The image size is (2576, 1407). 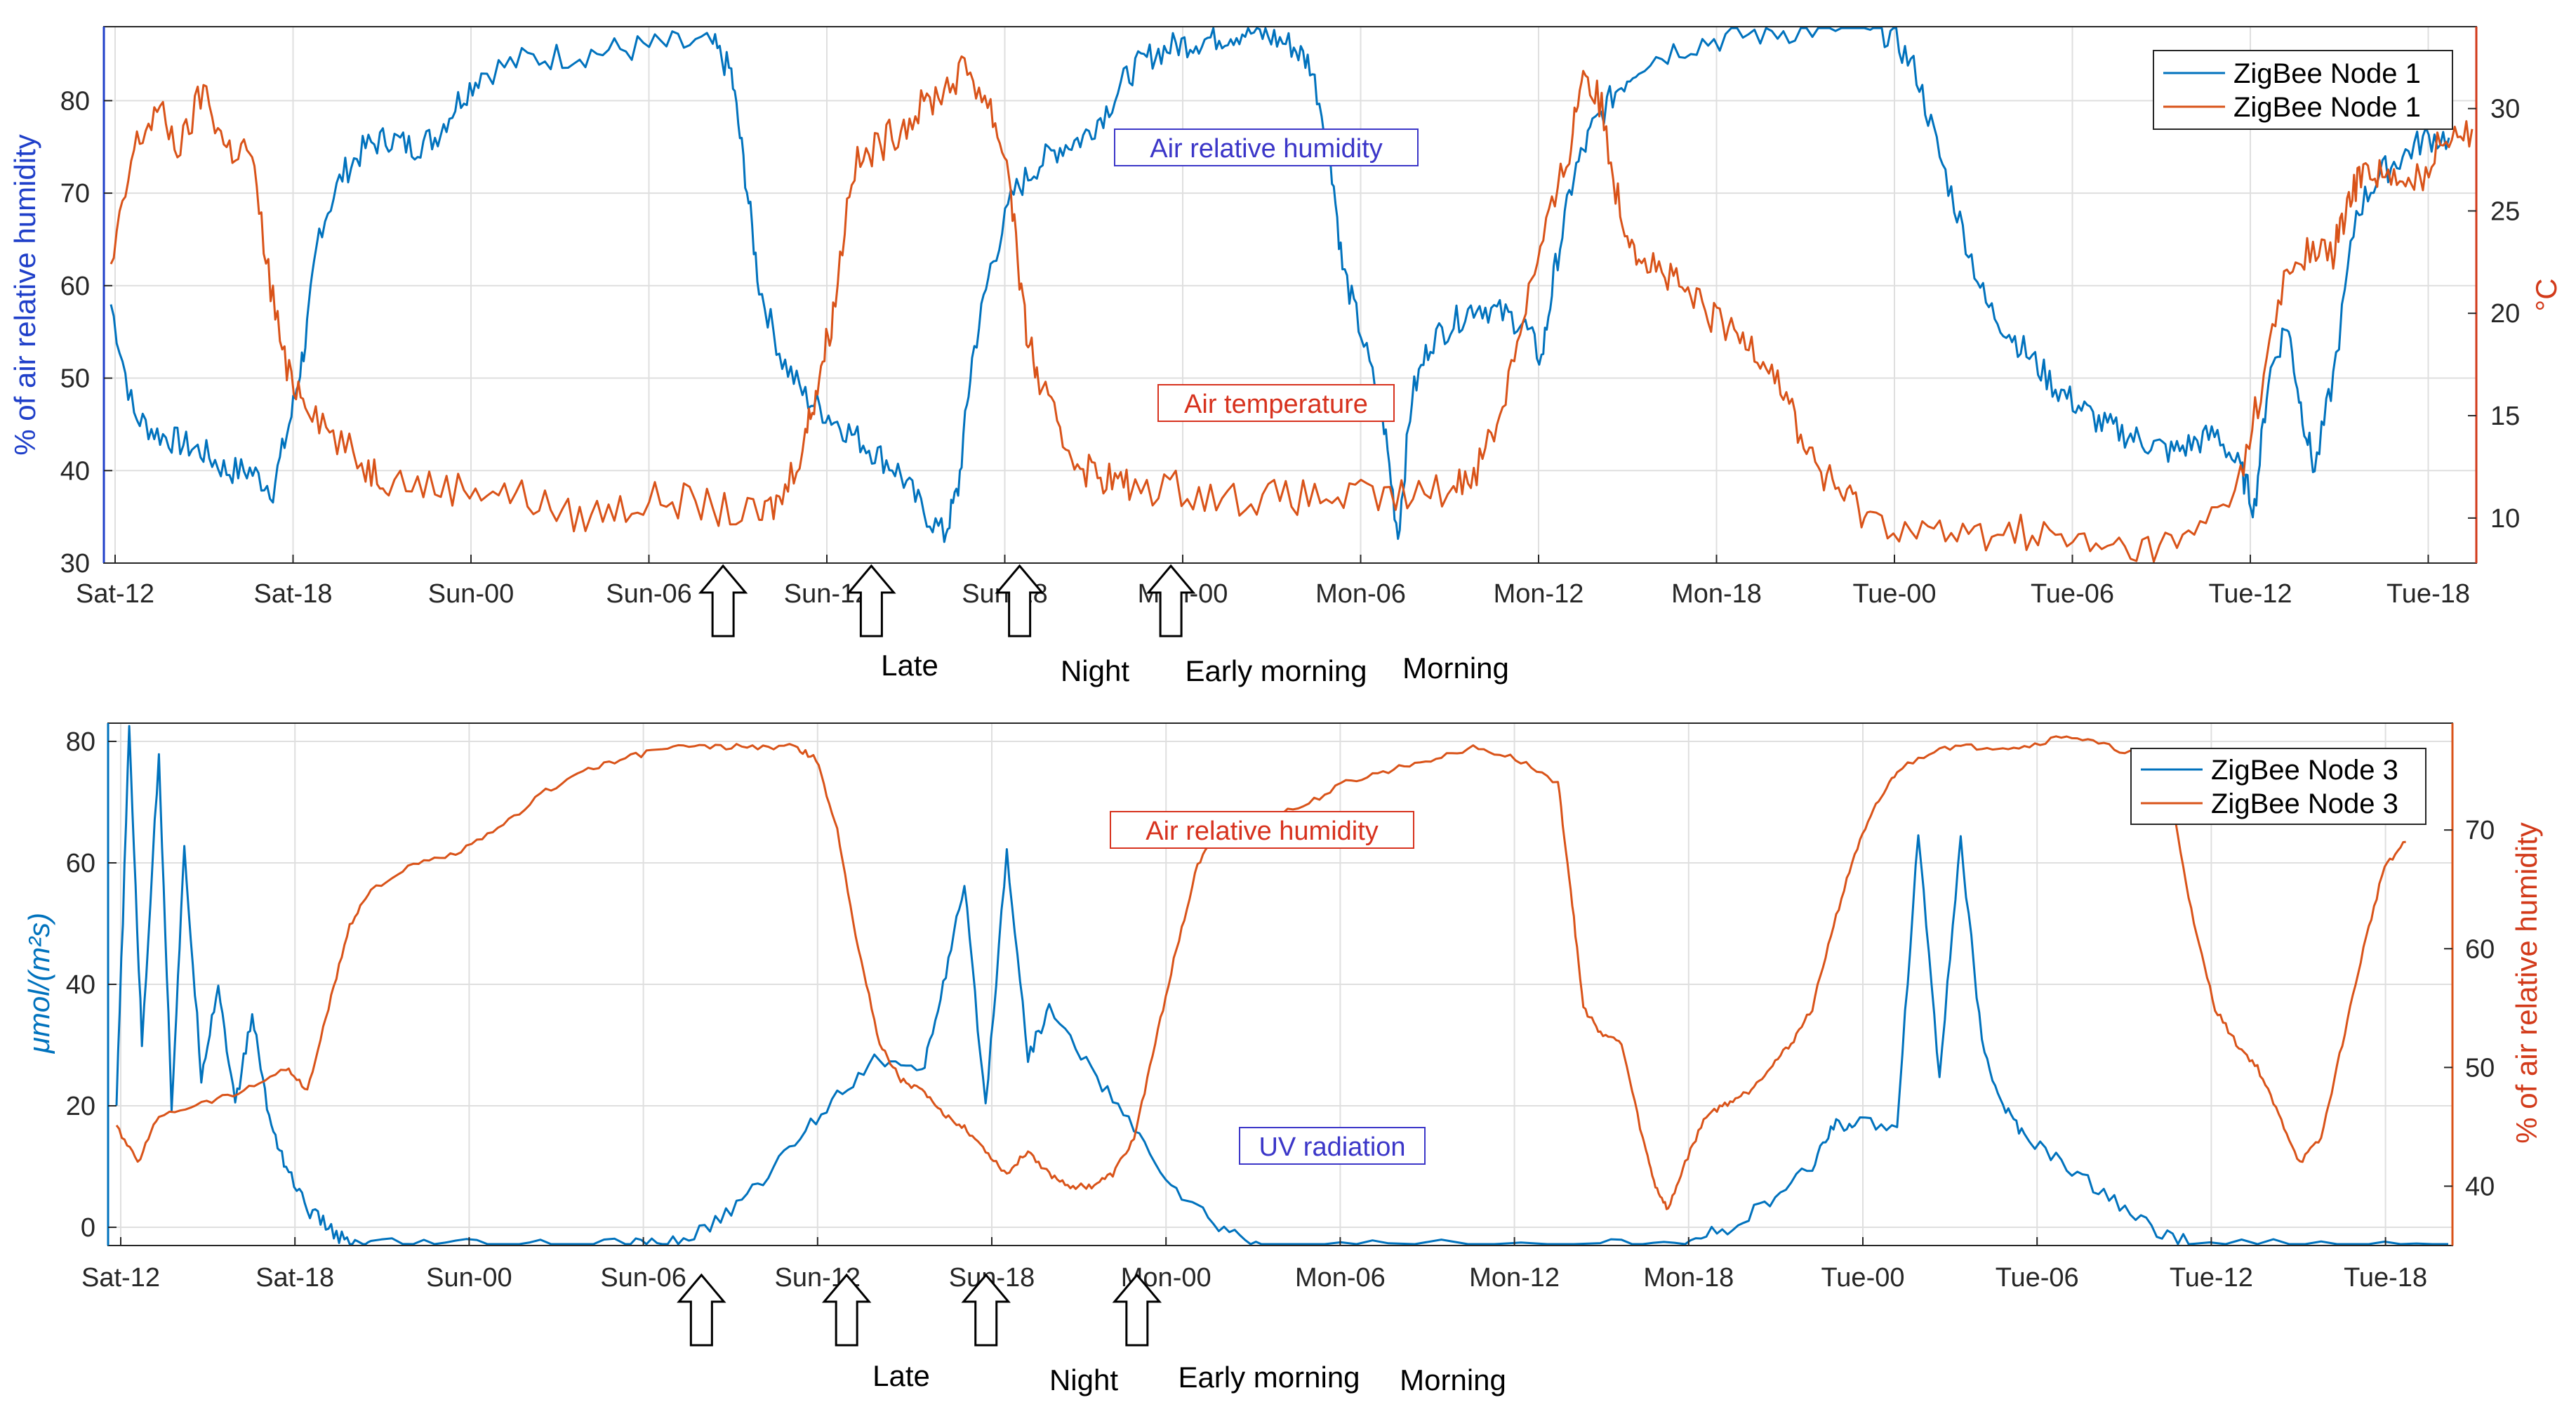 What do you see at coordinates (2470, 1008) in the screenshot?
I see `bottom-y-right-ticks: 40 50 60 70` at bounding box center [2470, 1008].